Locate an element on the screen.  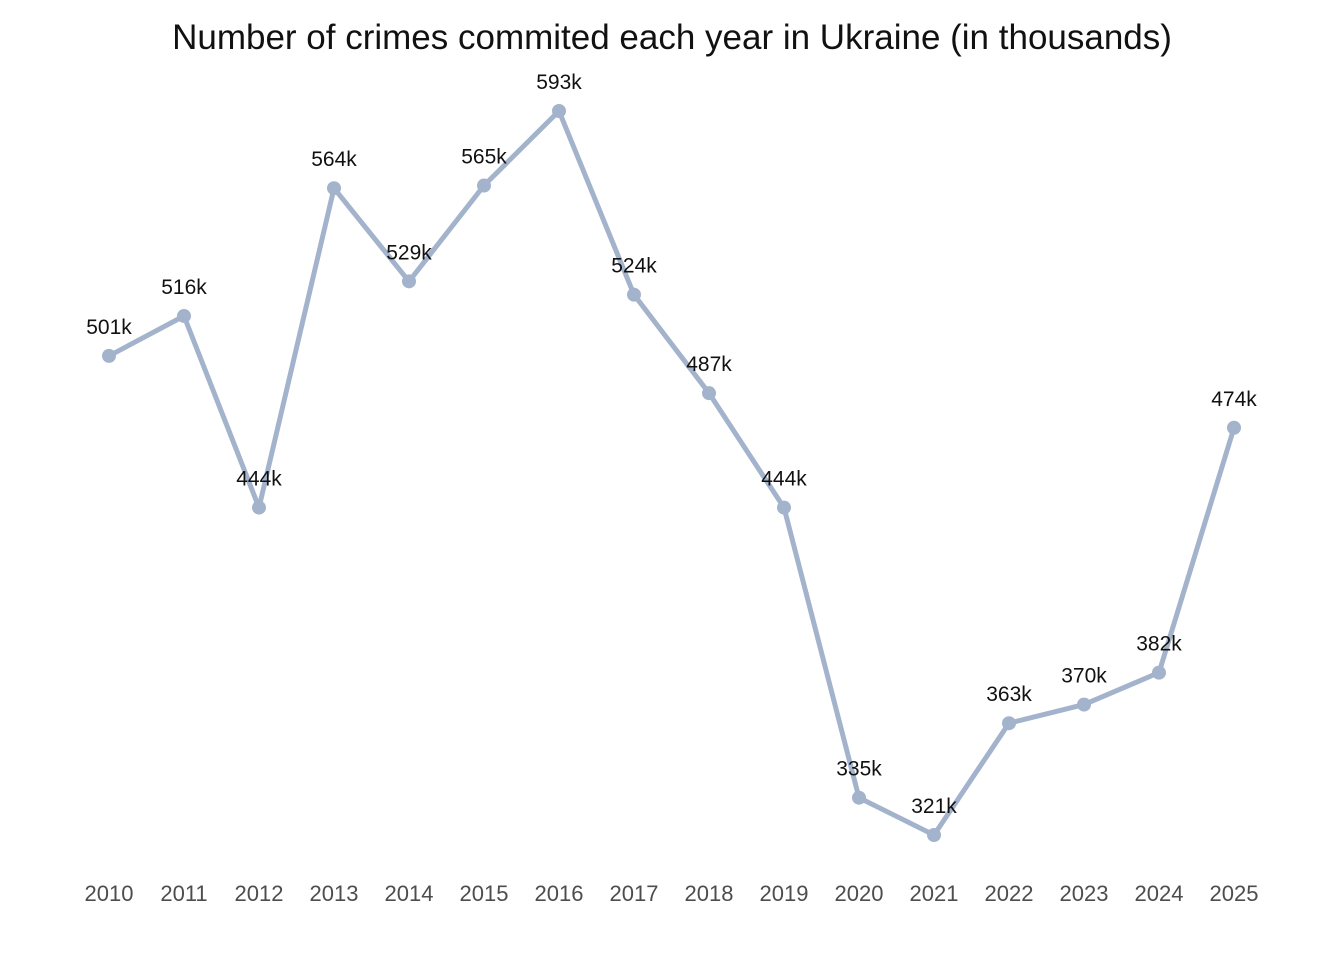
data-label-2023: 370k is located at coordinates (1084, 676).